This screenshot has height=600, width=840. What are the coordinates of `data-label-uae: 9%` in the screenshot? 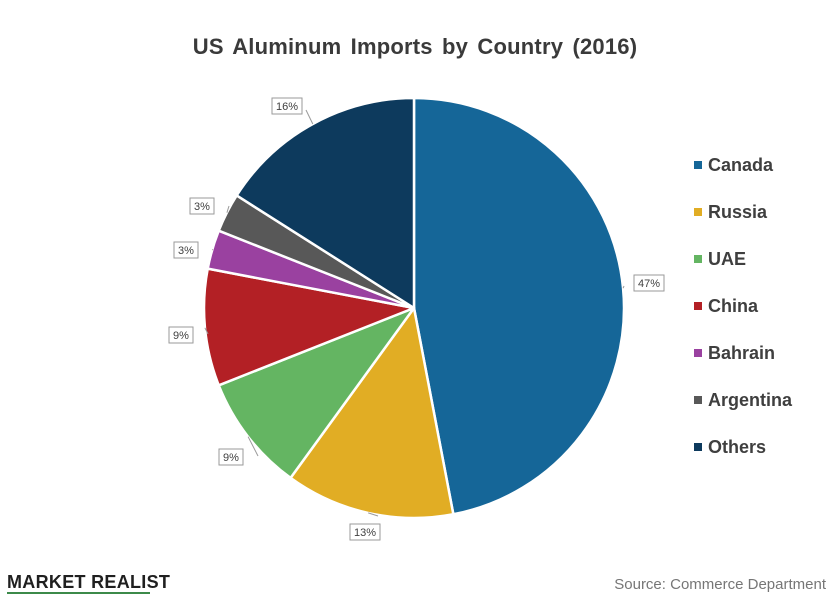 It's located at (231, 457).